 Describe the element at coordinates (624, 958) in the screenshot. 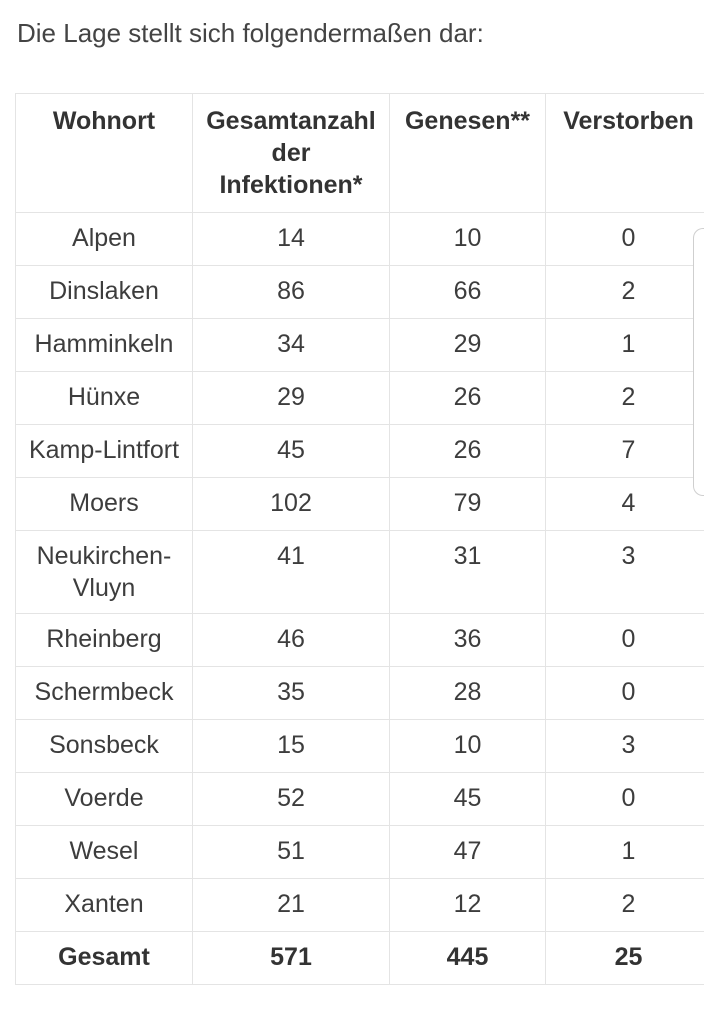

I see `total-verstorben: 25` at that location.